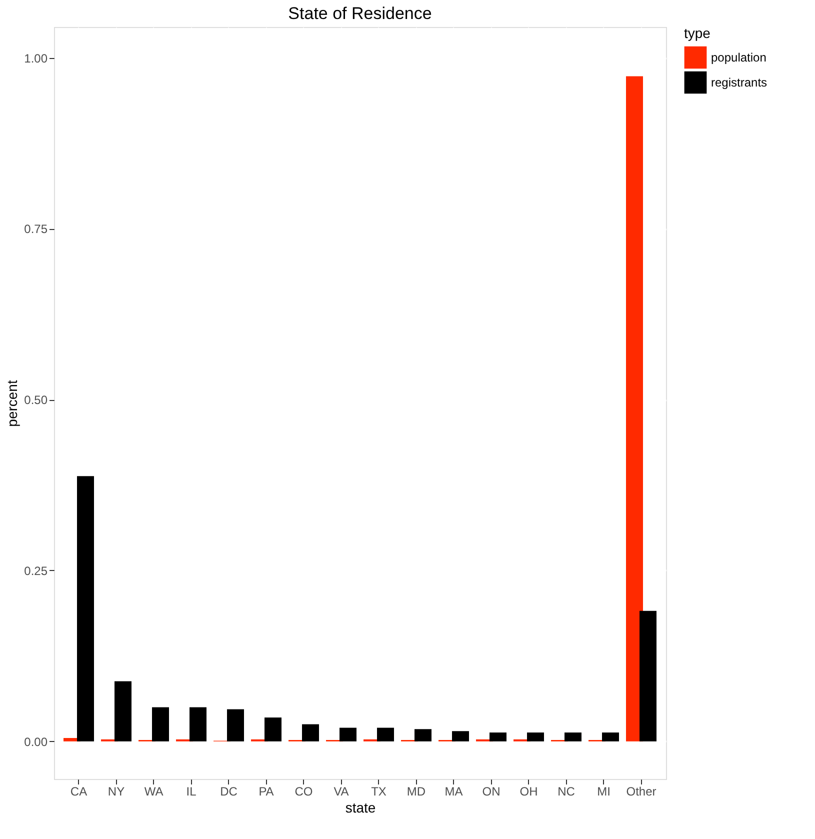 This screenshot has width=815, height=839. Describe the element at coordinates (416, 791) in the screenshot. I see `x-tick-label: MD` at that location.